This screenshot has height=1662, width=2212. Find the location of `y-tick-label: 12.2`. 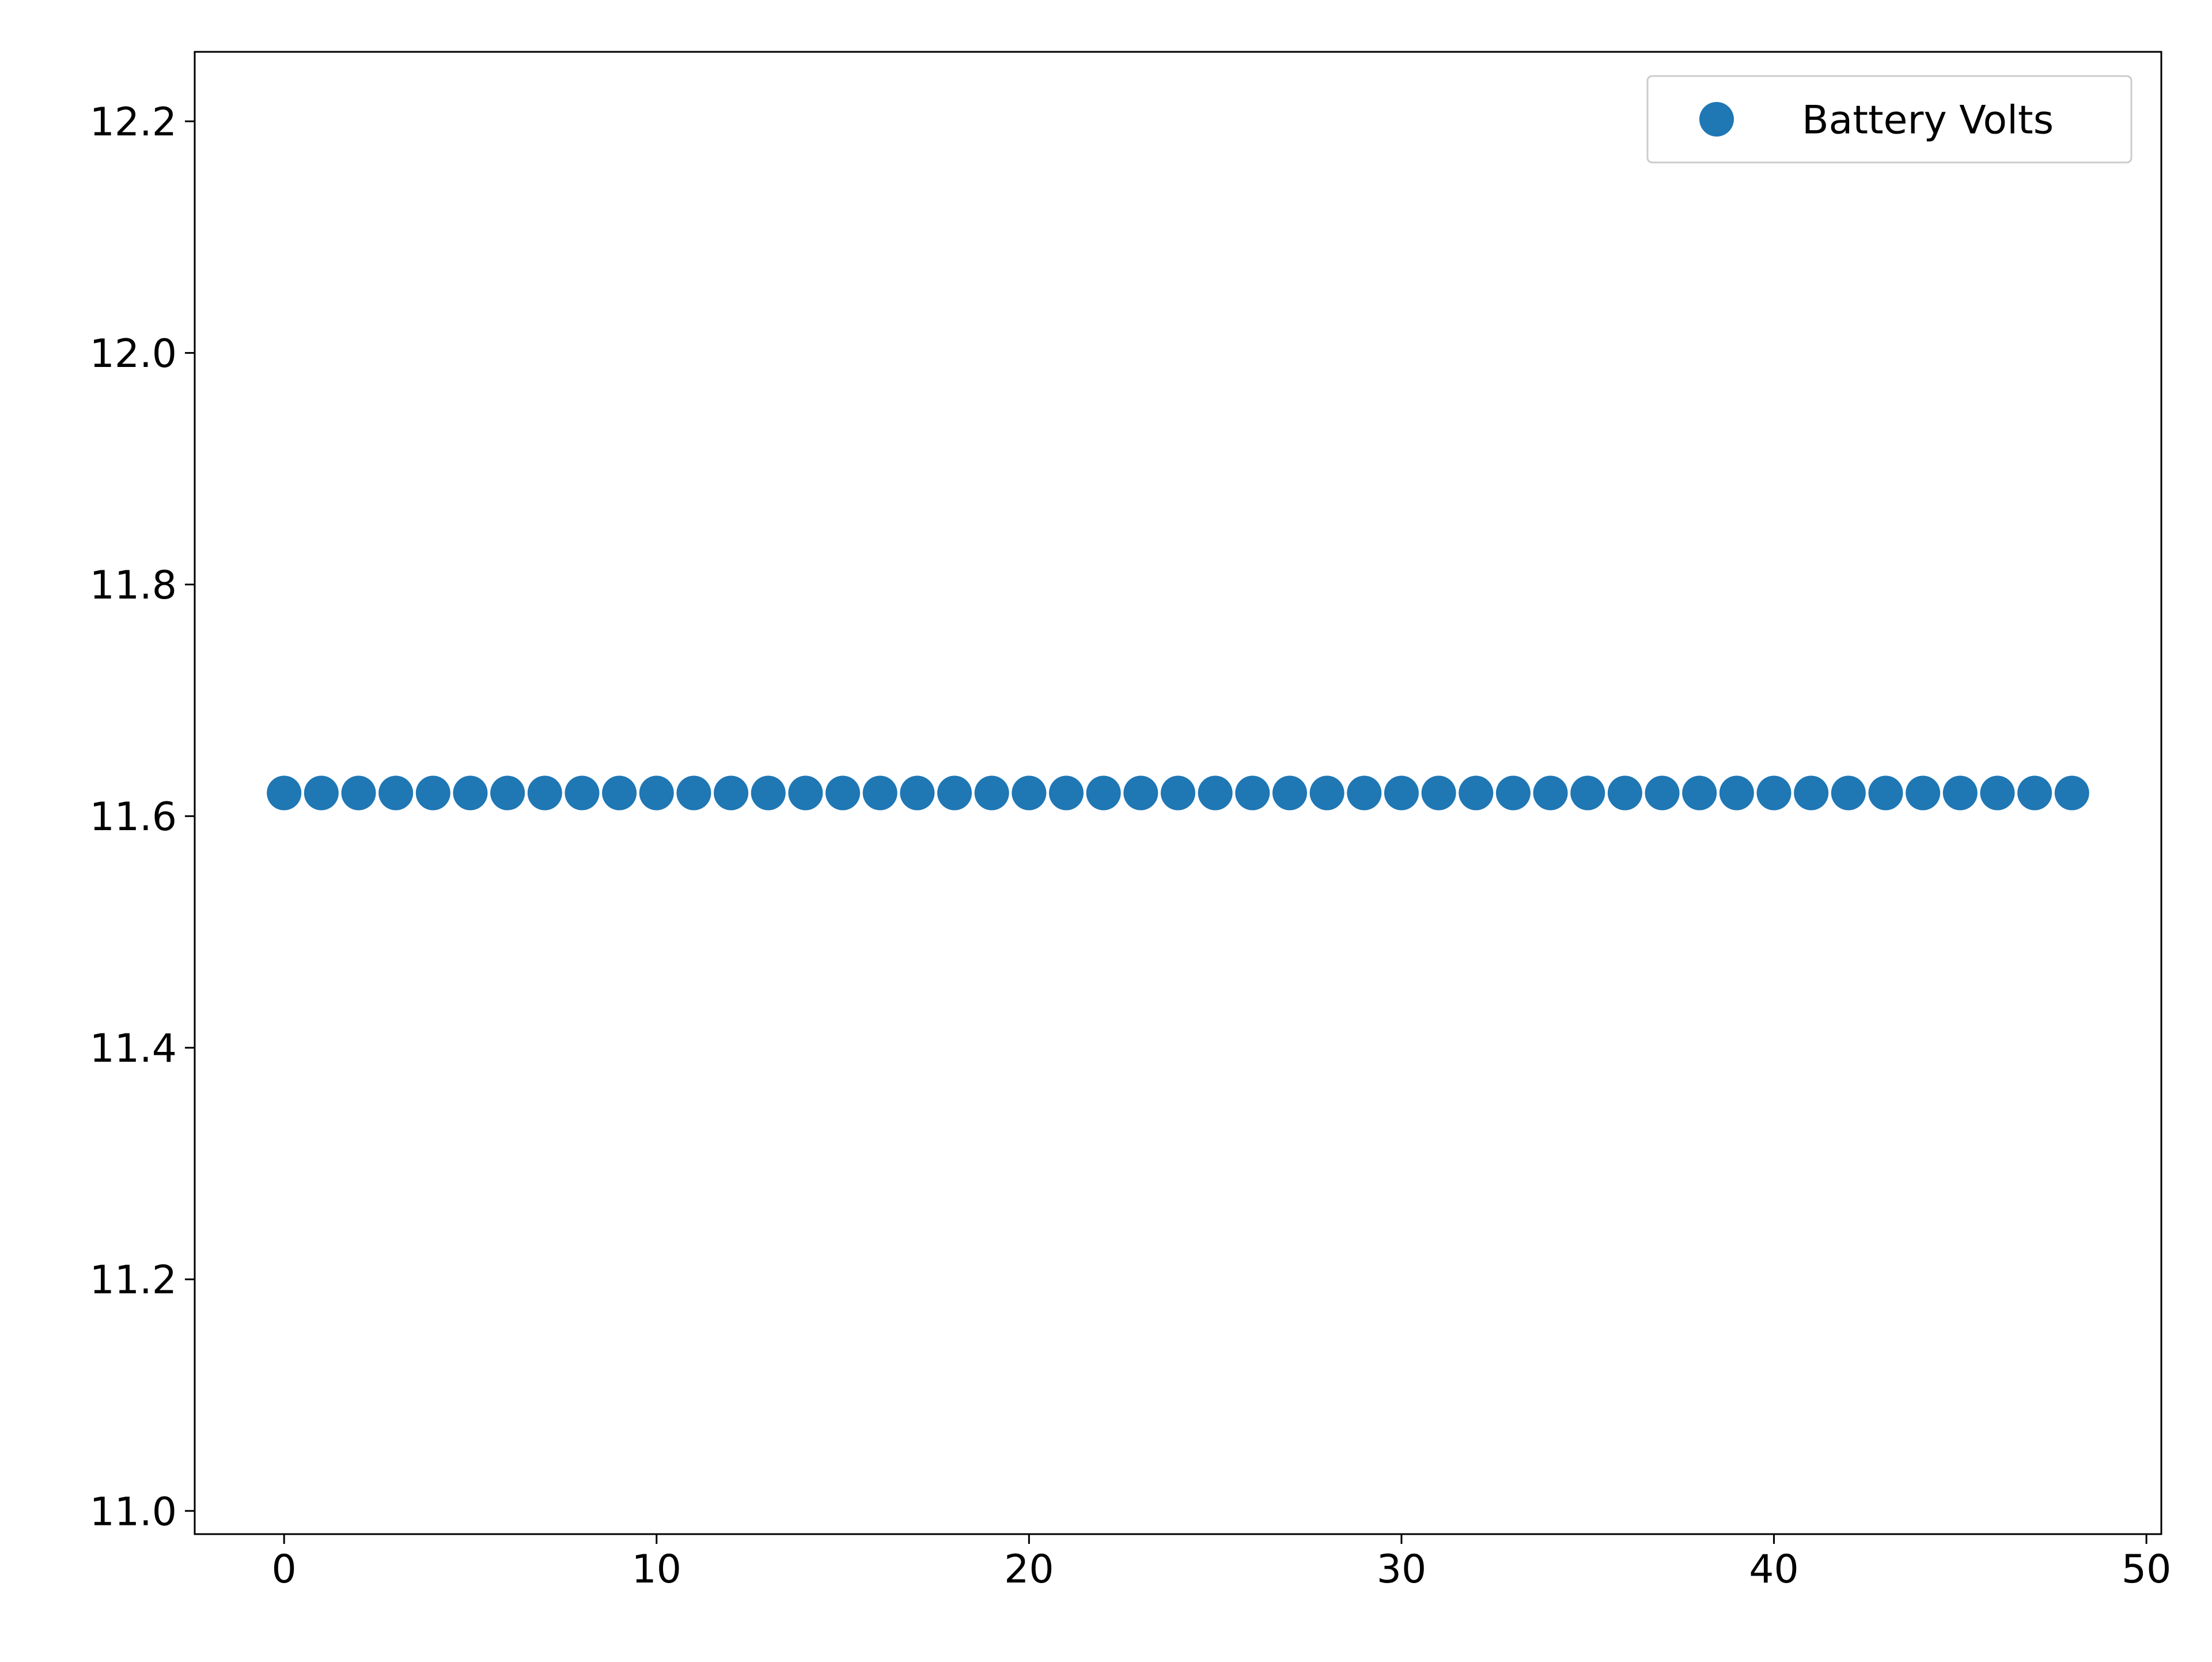

y-tick-label: 12.2 is located at coordinates (133, 122).